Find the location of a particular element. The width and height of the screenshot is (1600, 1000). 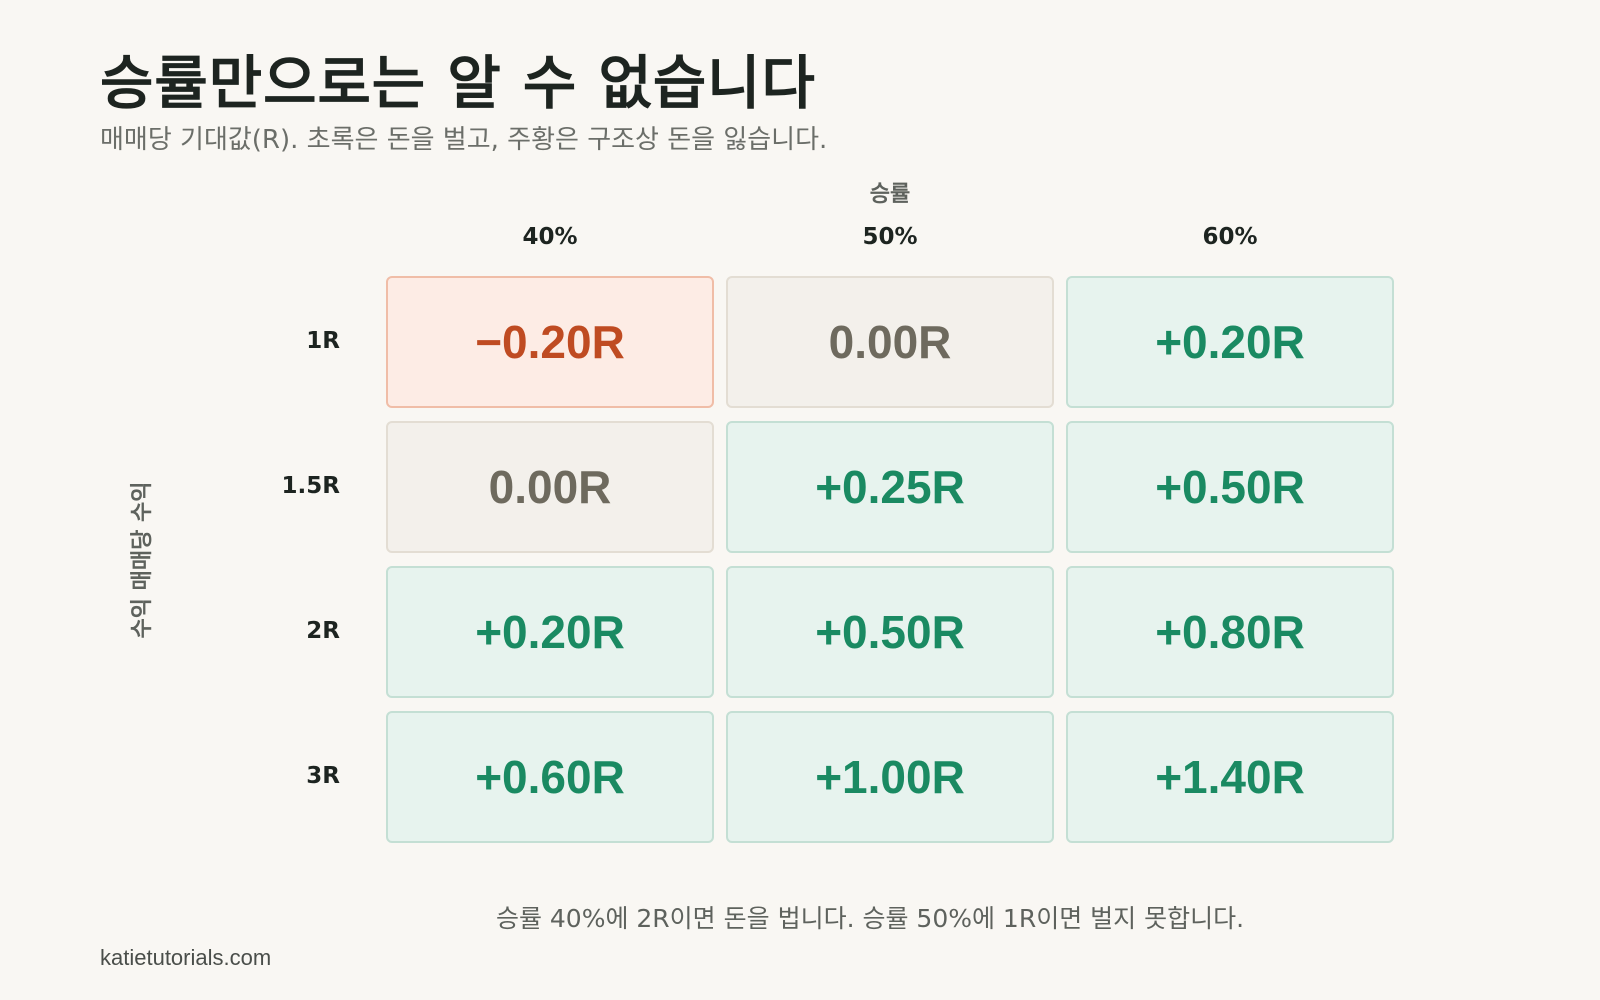

column-axis-title: 승률 is located at coordinates (890, 194).